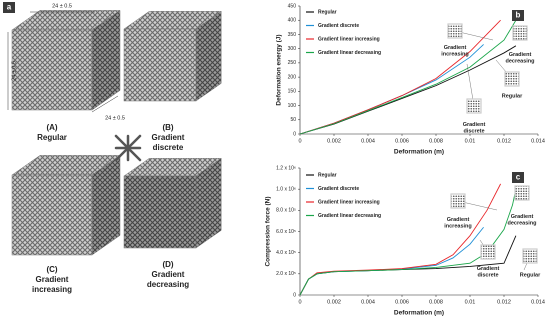 Image resolution: width=550 pixels, height=321 pixels. What do you see at coordinates (286, 189) in the screenshot?
I see `y-tick-label: 1.0 x 10⁶` at bounding box center [286, 189].